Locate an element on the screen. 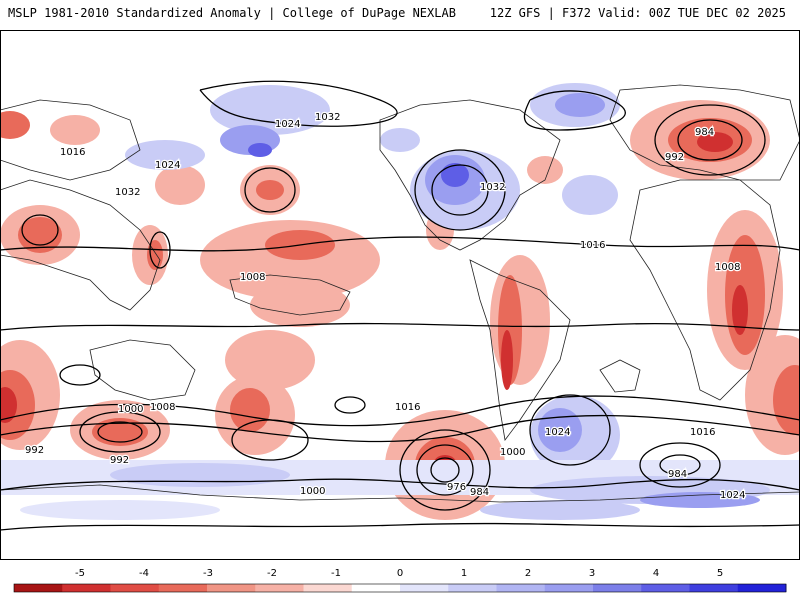 This screenshot has width=800, height=604. colorbar-tick-label: 4 is located at coordinates (656, 573).